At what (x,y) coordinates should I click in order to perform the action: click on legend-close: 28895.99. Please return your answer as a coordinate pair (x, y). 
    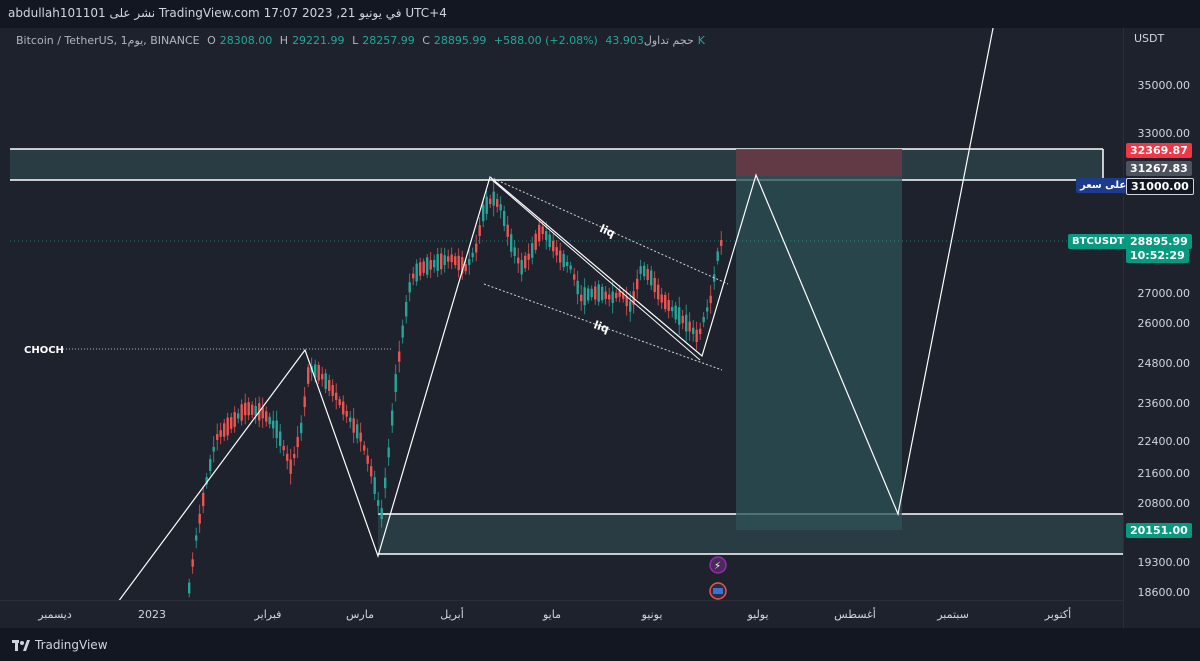
    Looking at the image, I should click on (460, 40).